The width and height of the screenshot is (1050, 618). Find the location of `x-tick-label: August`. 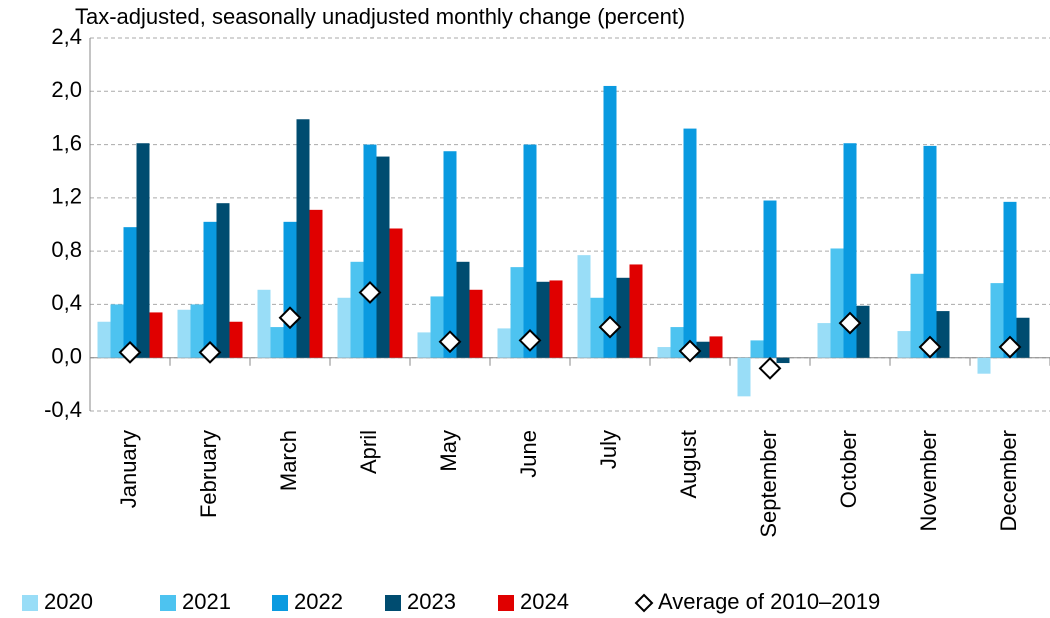

x-tick-label: August is located at coordinates (688, 464).